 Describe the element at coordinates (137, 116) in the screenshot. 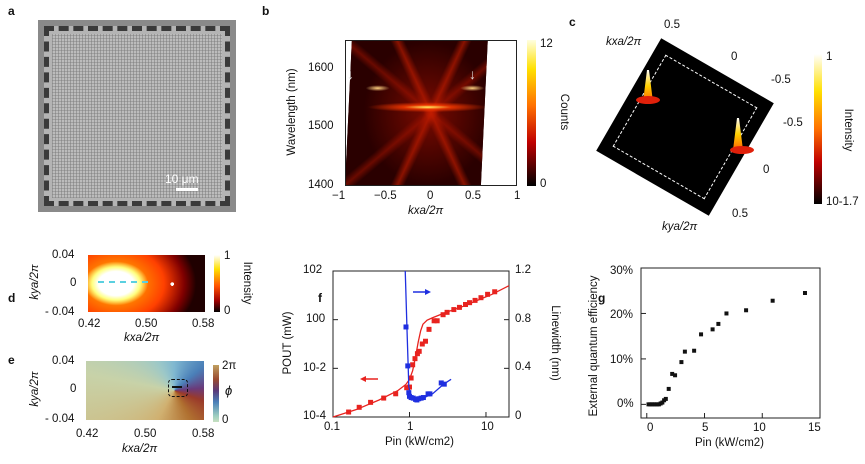

I see `sem-image` at that location.